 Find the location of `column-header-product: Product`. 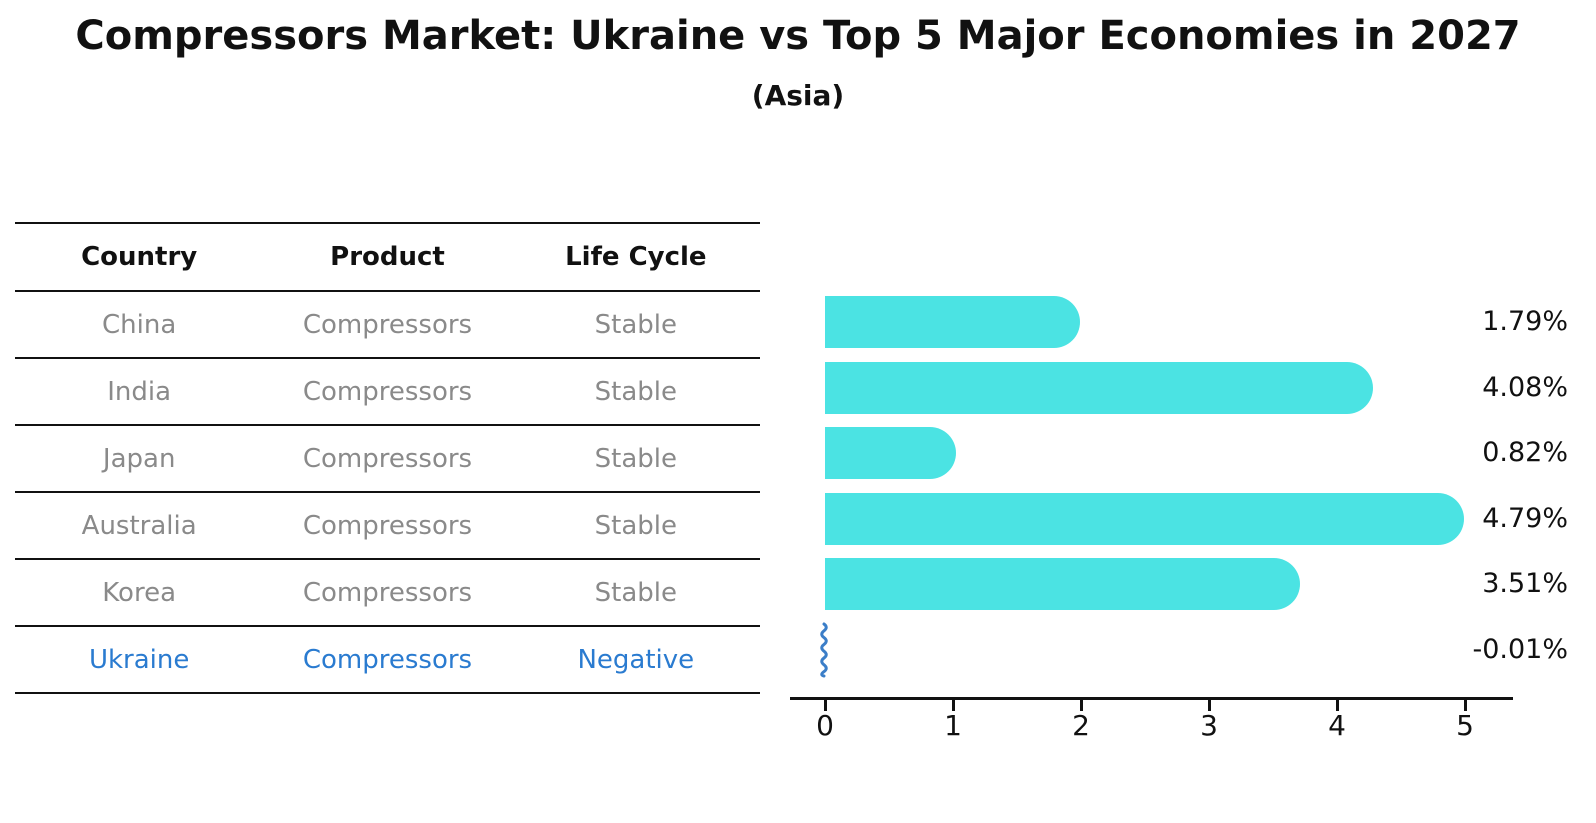

column-header-product: Product is located at coordinates (387, 257).